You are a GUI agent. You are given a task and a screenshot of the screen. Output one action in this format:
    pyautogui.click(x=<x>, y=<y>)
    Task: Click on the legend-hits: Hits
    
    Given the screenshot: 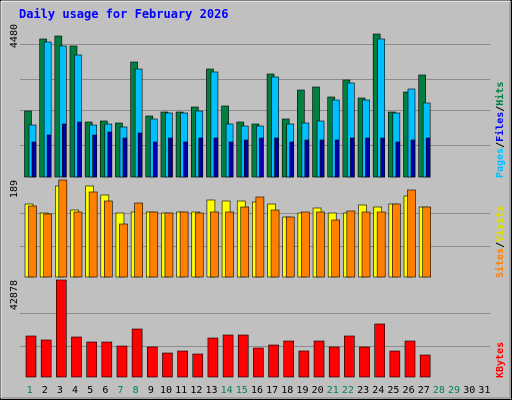 What is the action you would take?
    pyautogui.click(x=500, y=94)
    